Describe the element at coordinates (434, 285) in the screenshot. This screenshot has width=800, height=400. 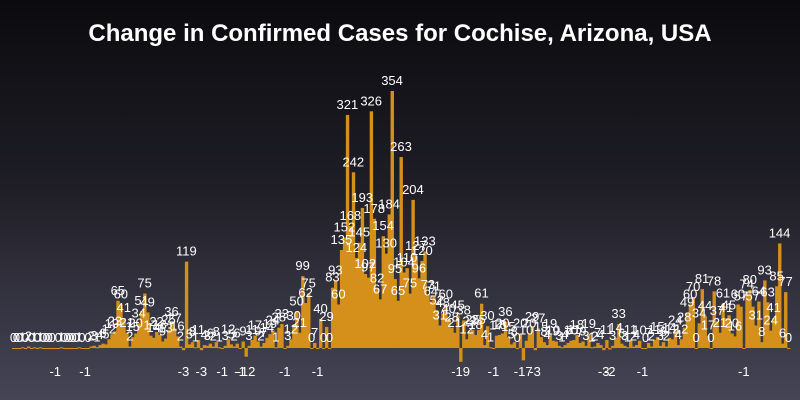
I see `data-label: 71` at that location.